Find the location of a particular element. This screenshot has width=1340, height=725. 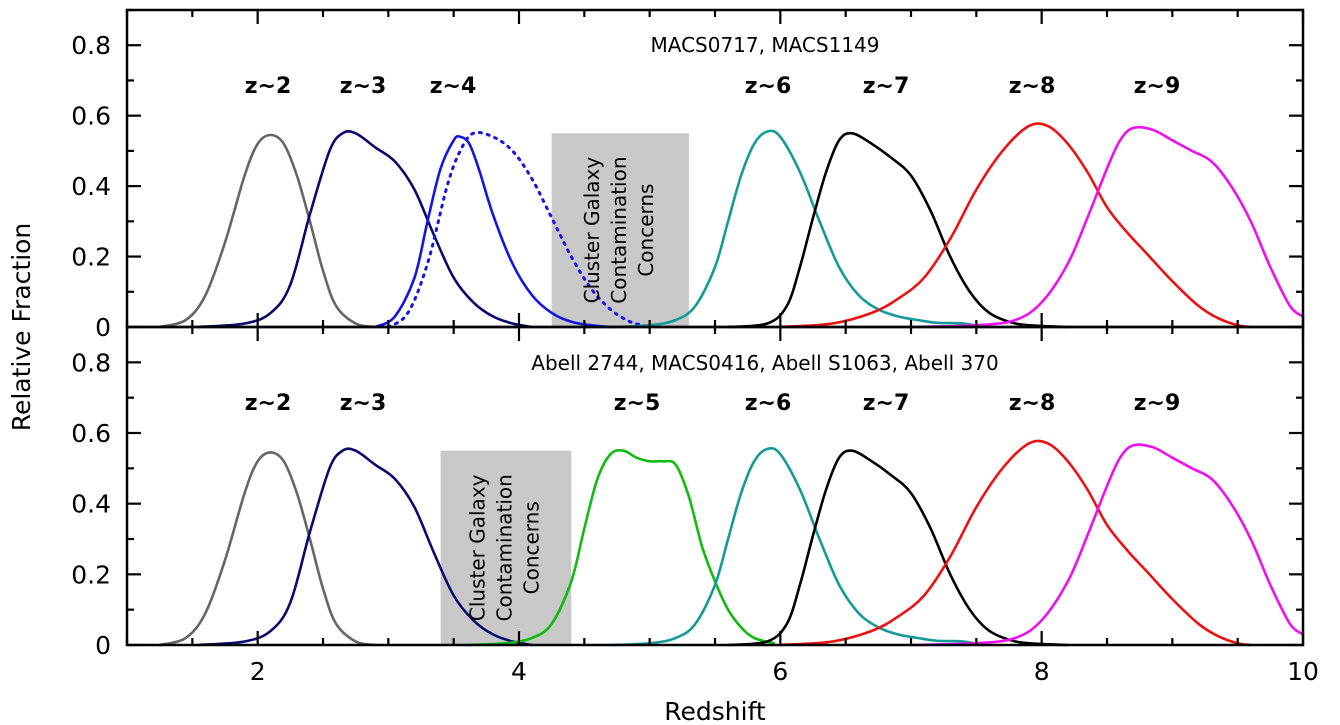

series-curve-dotted is located at coordinates (519, 229).